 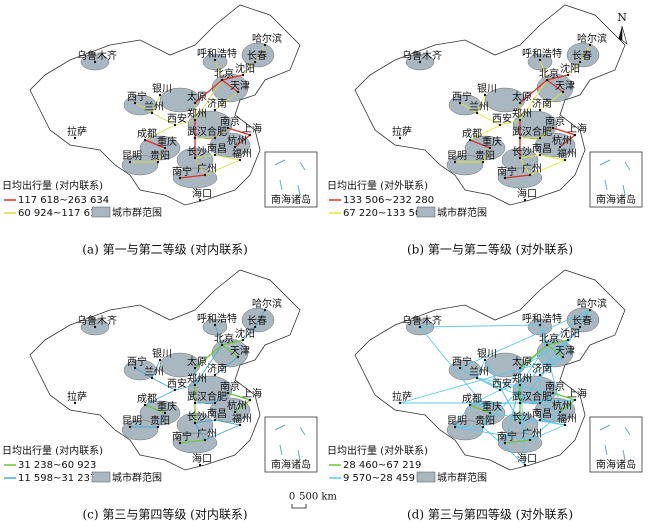 I want to click on region-label: 城市群范围, so click(x=462, y=477).